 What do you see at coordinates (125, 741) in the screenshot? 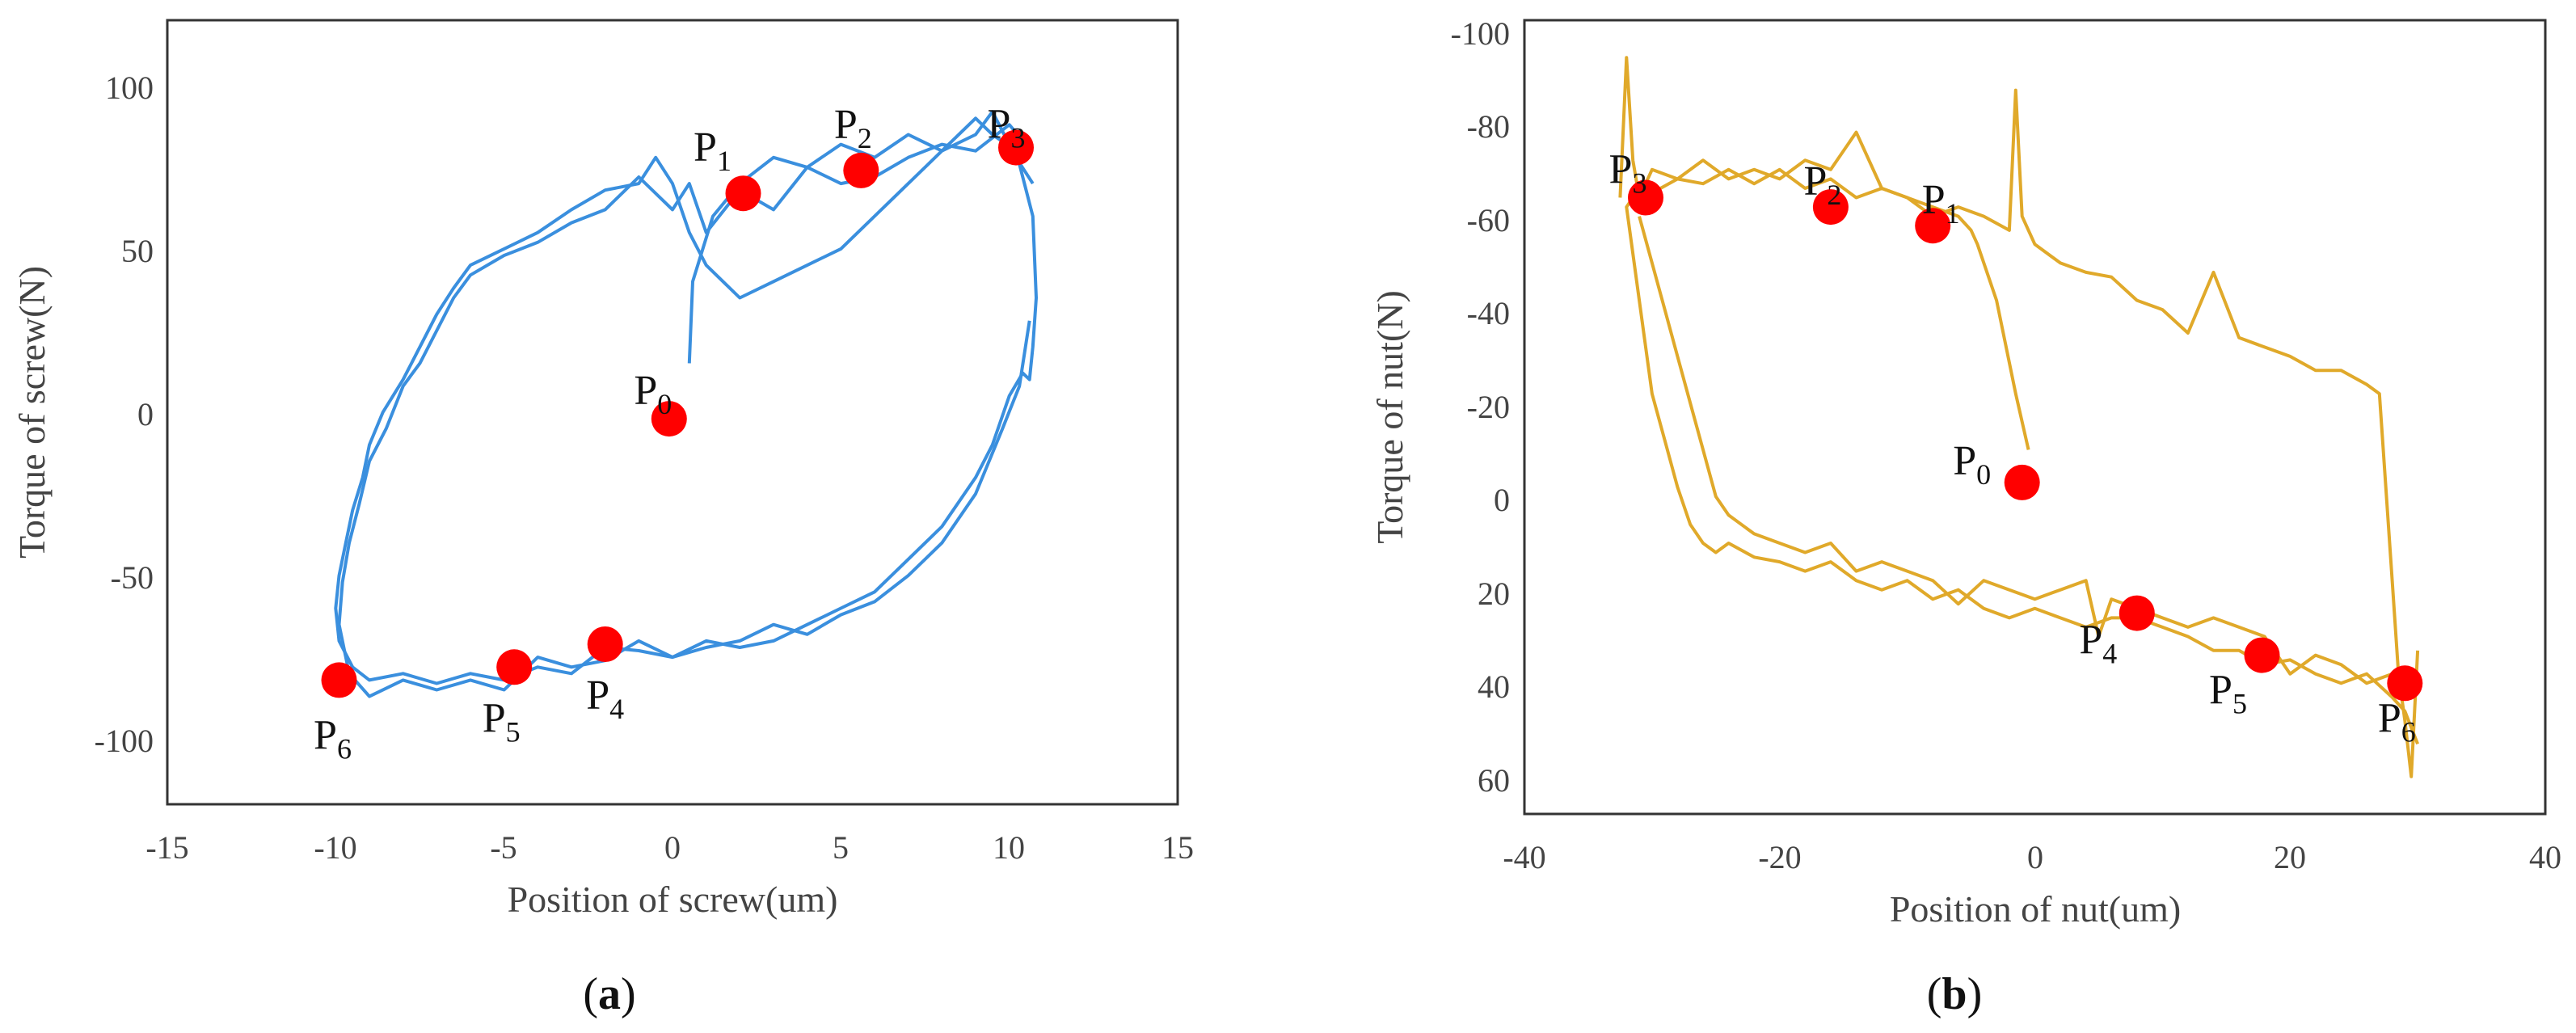
I see `y-tick-label-a: -100` at bounding box center [125, 741].